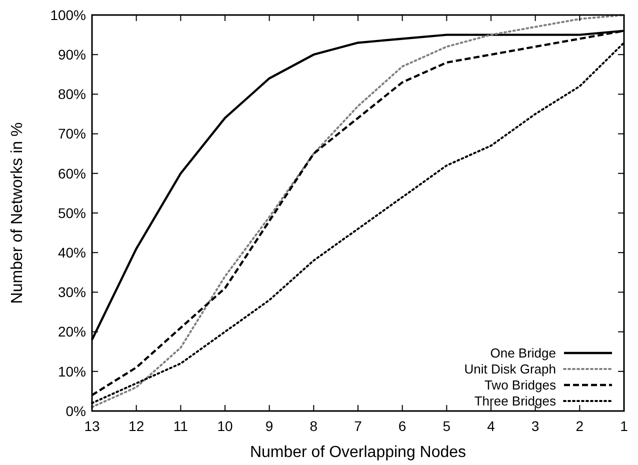 This screenshot has height=465, width=638. Describe the element at coordinates (269, 426) in the screenshot. I see `x-tick-label: 9` at that location.